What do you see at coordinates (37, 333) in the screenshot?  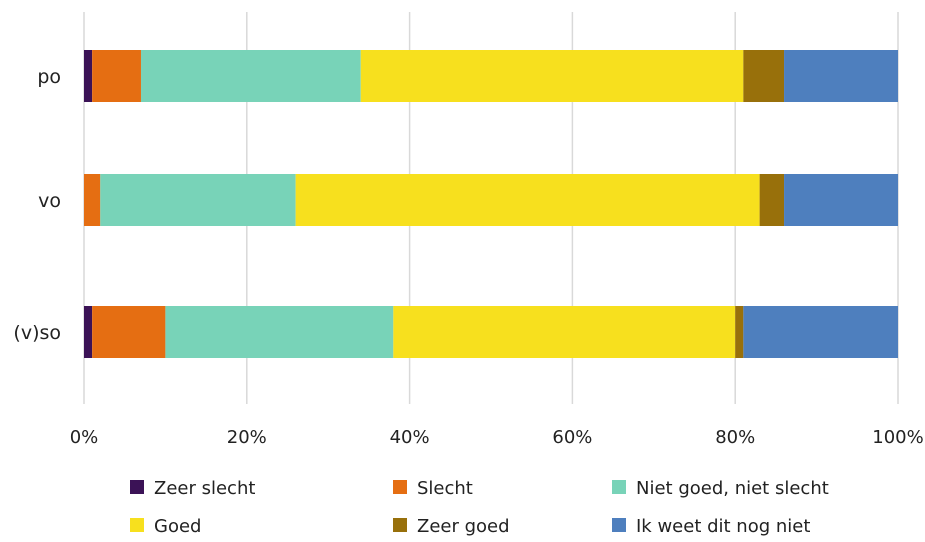 I see `category-label: (v)so` at bounding box center [37, 333].